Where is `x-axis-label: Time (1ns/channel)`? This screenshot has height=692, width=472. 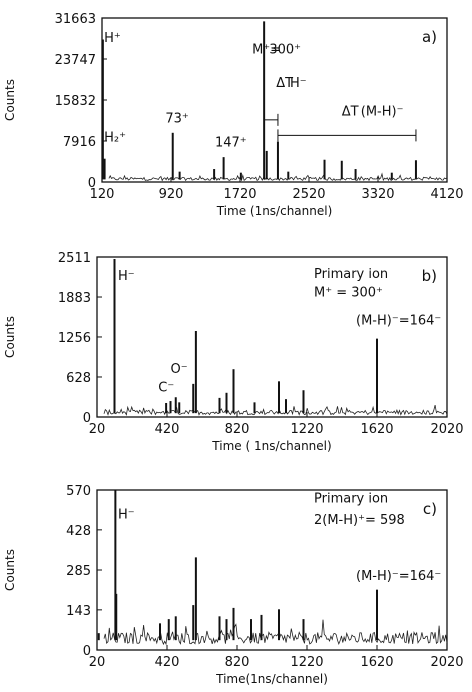
x-axis-label: Time (1ns/channel) is located at coordinates (274, 211).